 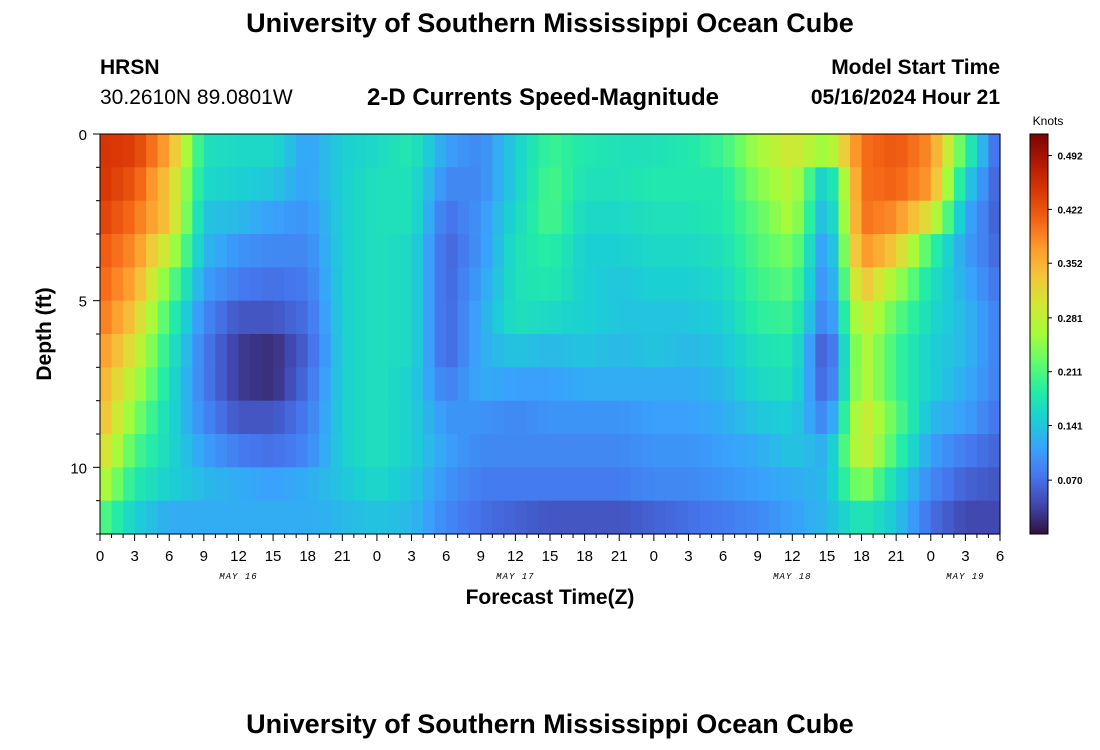 I want to click on model-start-value: 05/16/2024 Hour 21, so click(x=905, y=97).